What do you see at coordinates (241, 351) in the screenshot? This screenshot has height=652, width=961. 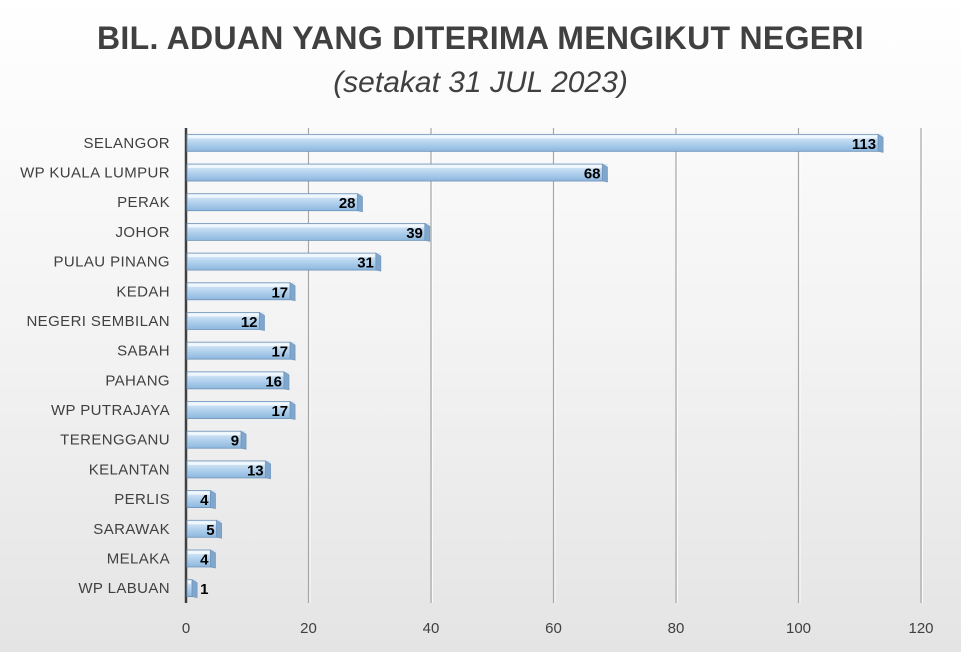 I see `bar-sabah` at bounding box center [241, 351].